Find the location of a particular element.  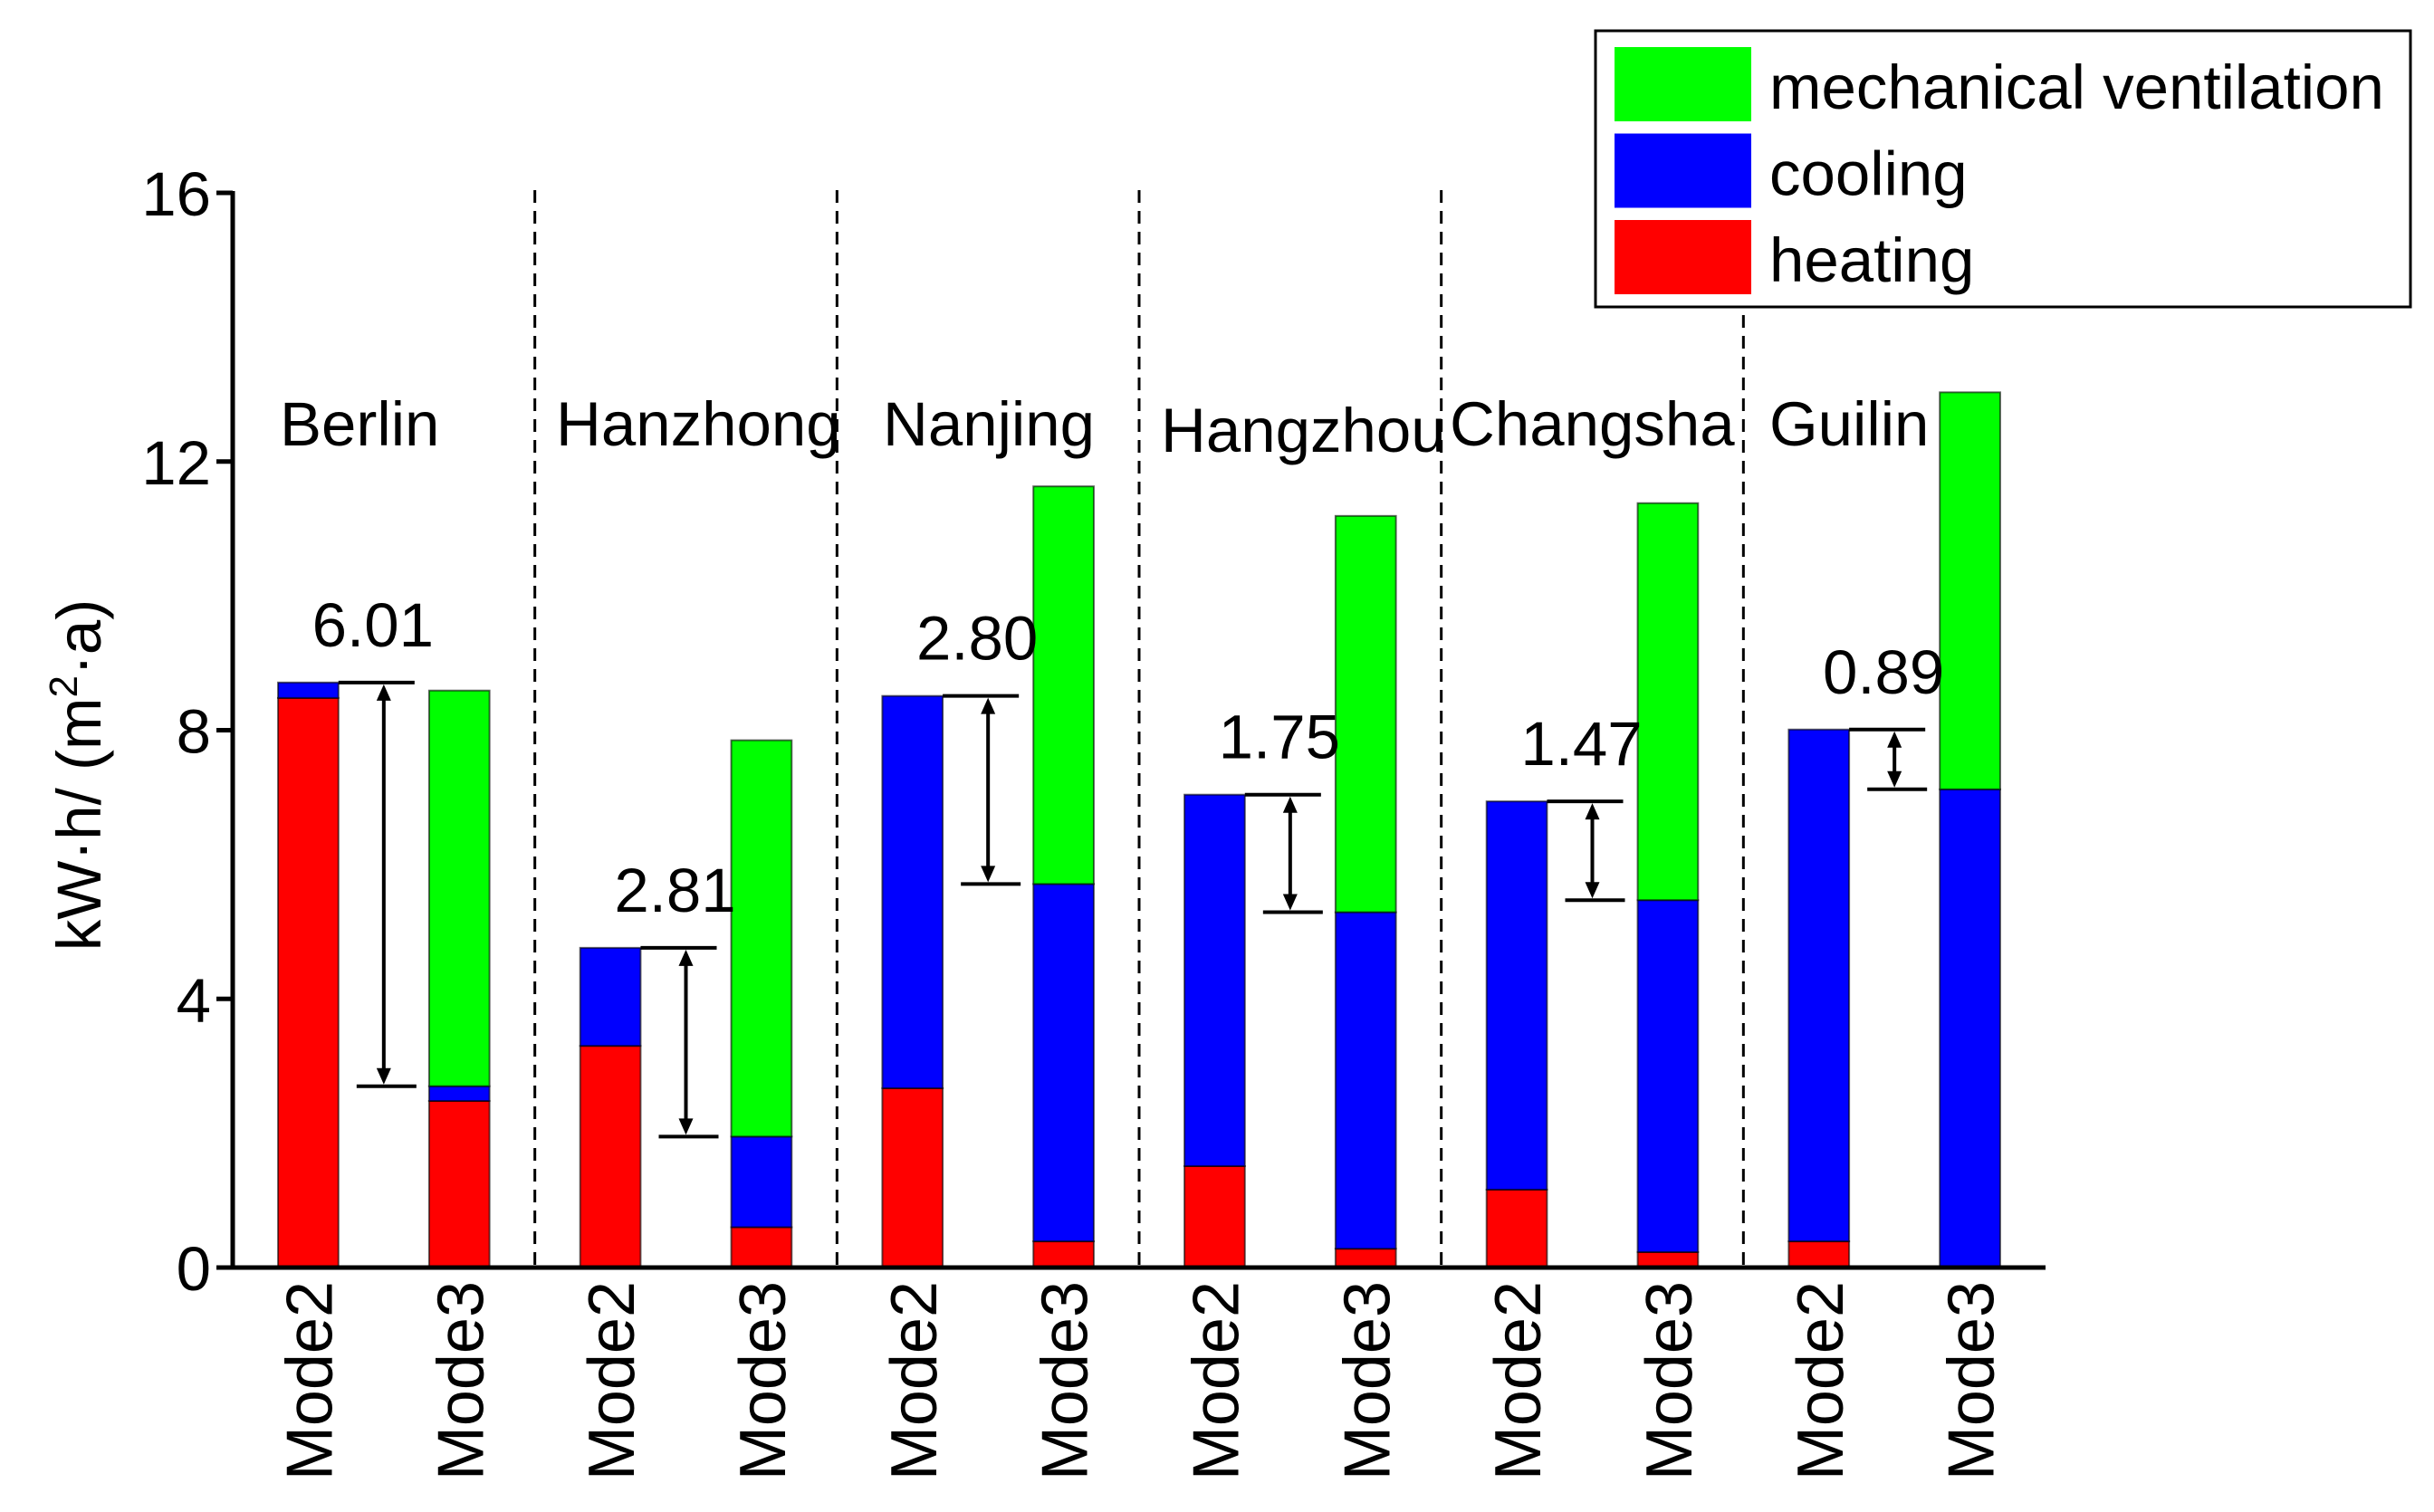

bar-guilin-mode2 is located at coordinates (1819, 998).